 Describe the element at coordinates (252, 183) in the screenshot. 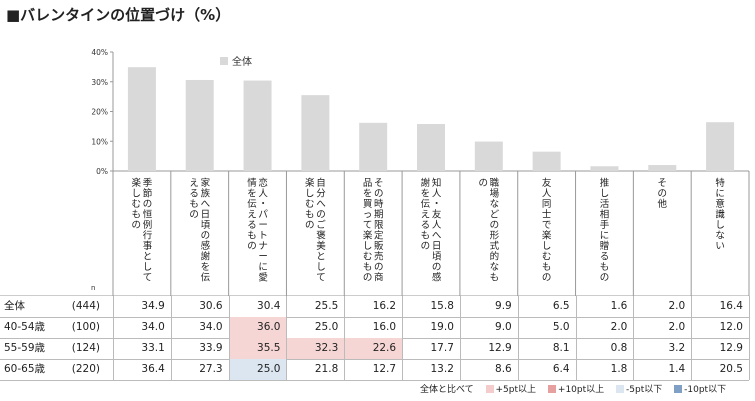

I see `category-label-char: 情` at that location.